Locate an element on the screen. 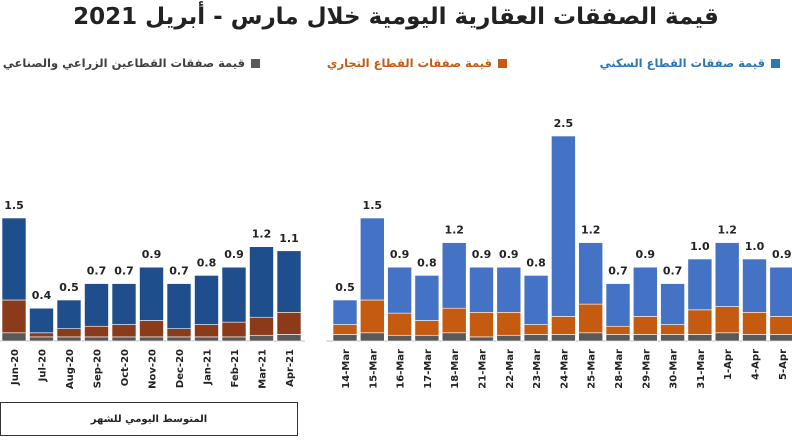  daily-bar-ind-30-Mar is located at coordinates (672, 338).